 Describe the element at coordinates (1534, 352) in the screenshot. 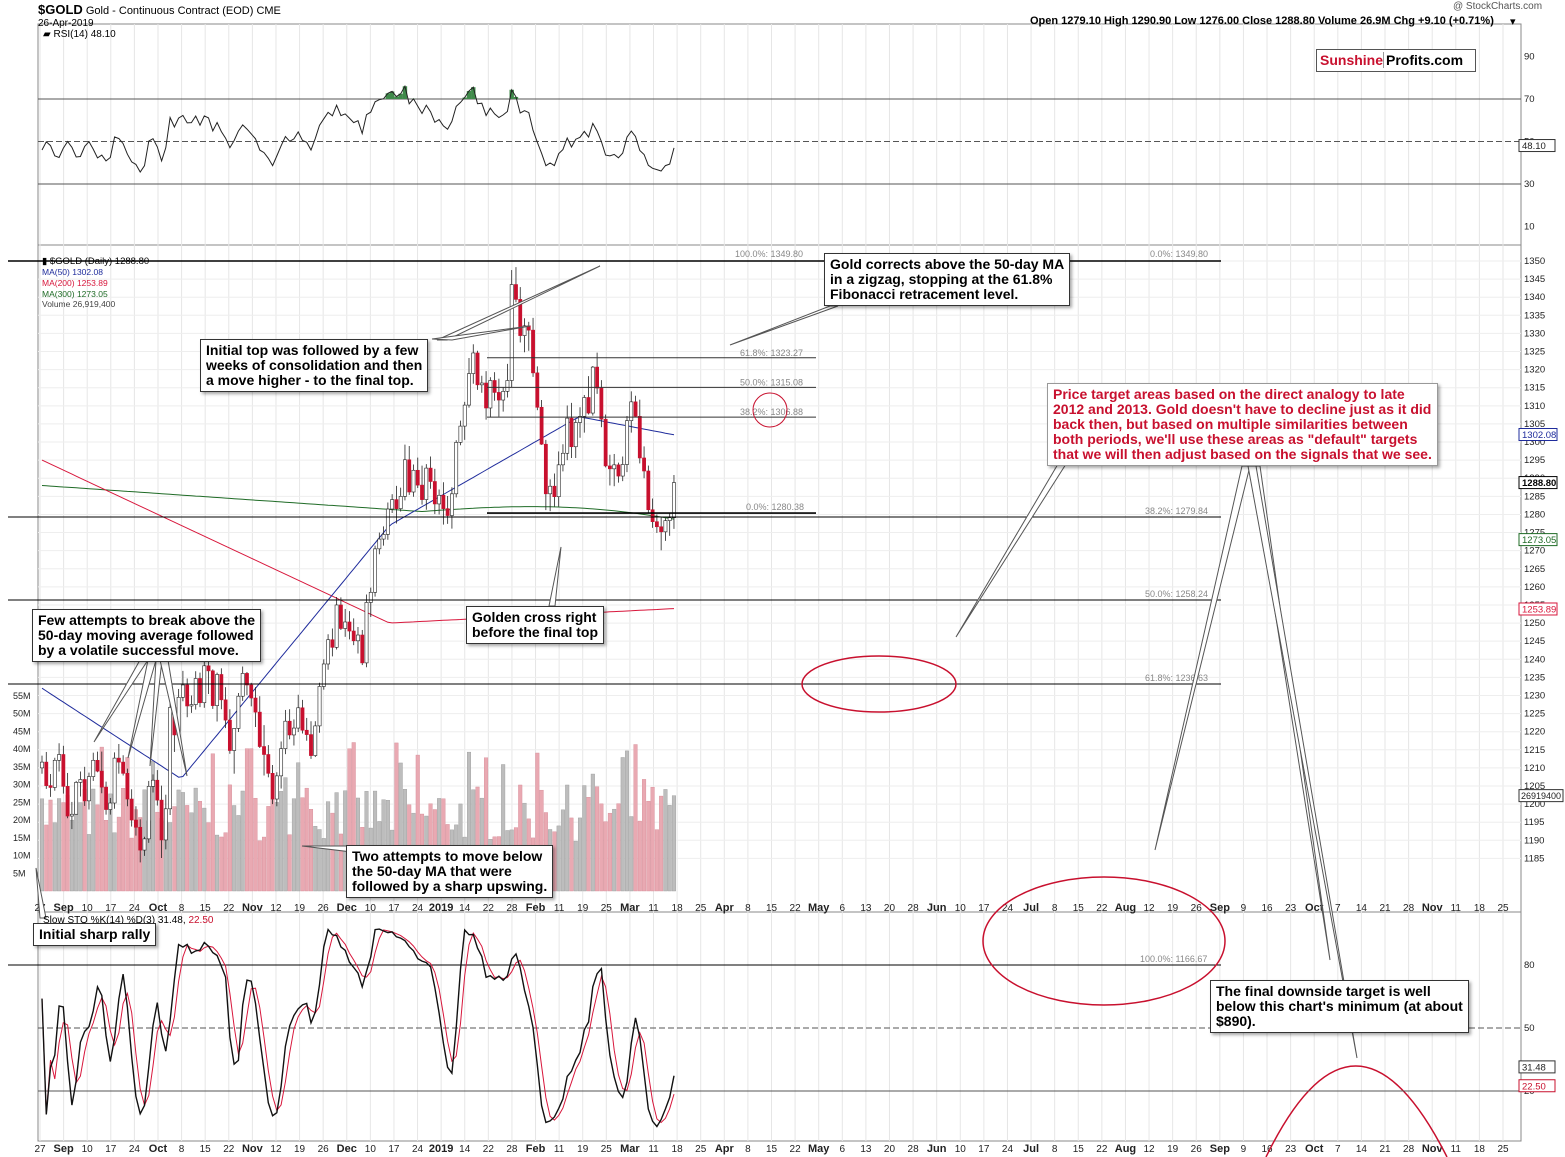

I see `y-tick-label: 1325` at that location.